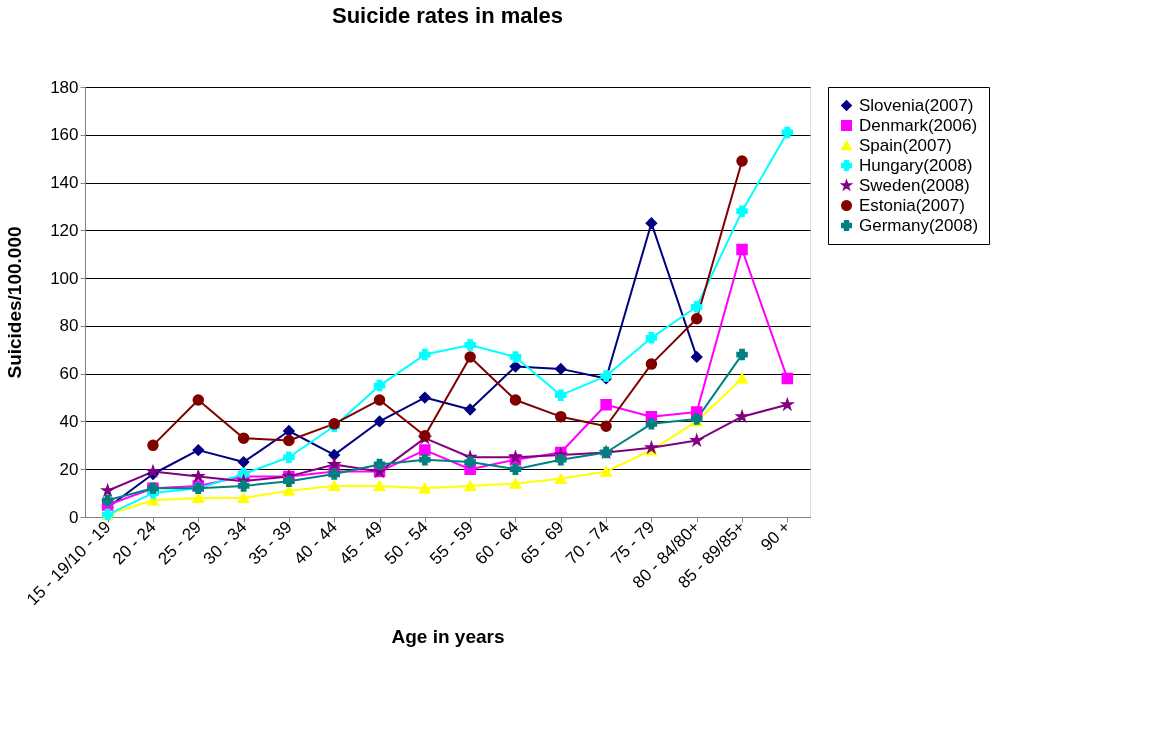 The height and width of the screenshot is (739, 1161). I want to click on y-tick-label: 40, so click(69, 421).